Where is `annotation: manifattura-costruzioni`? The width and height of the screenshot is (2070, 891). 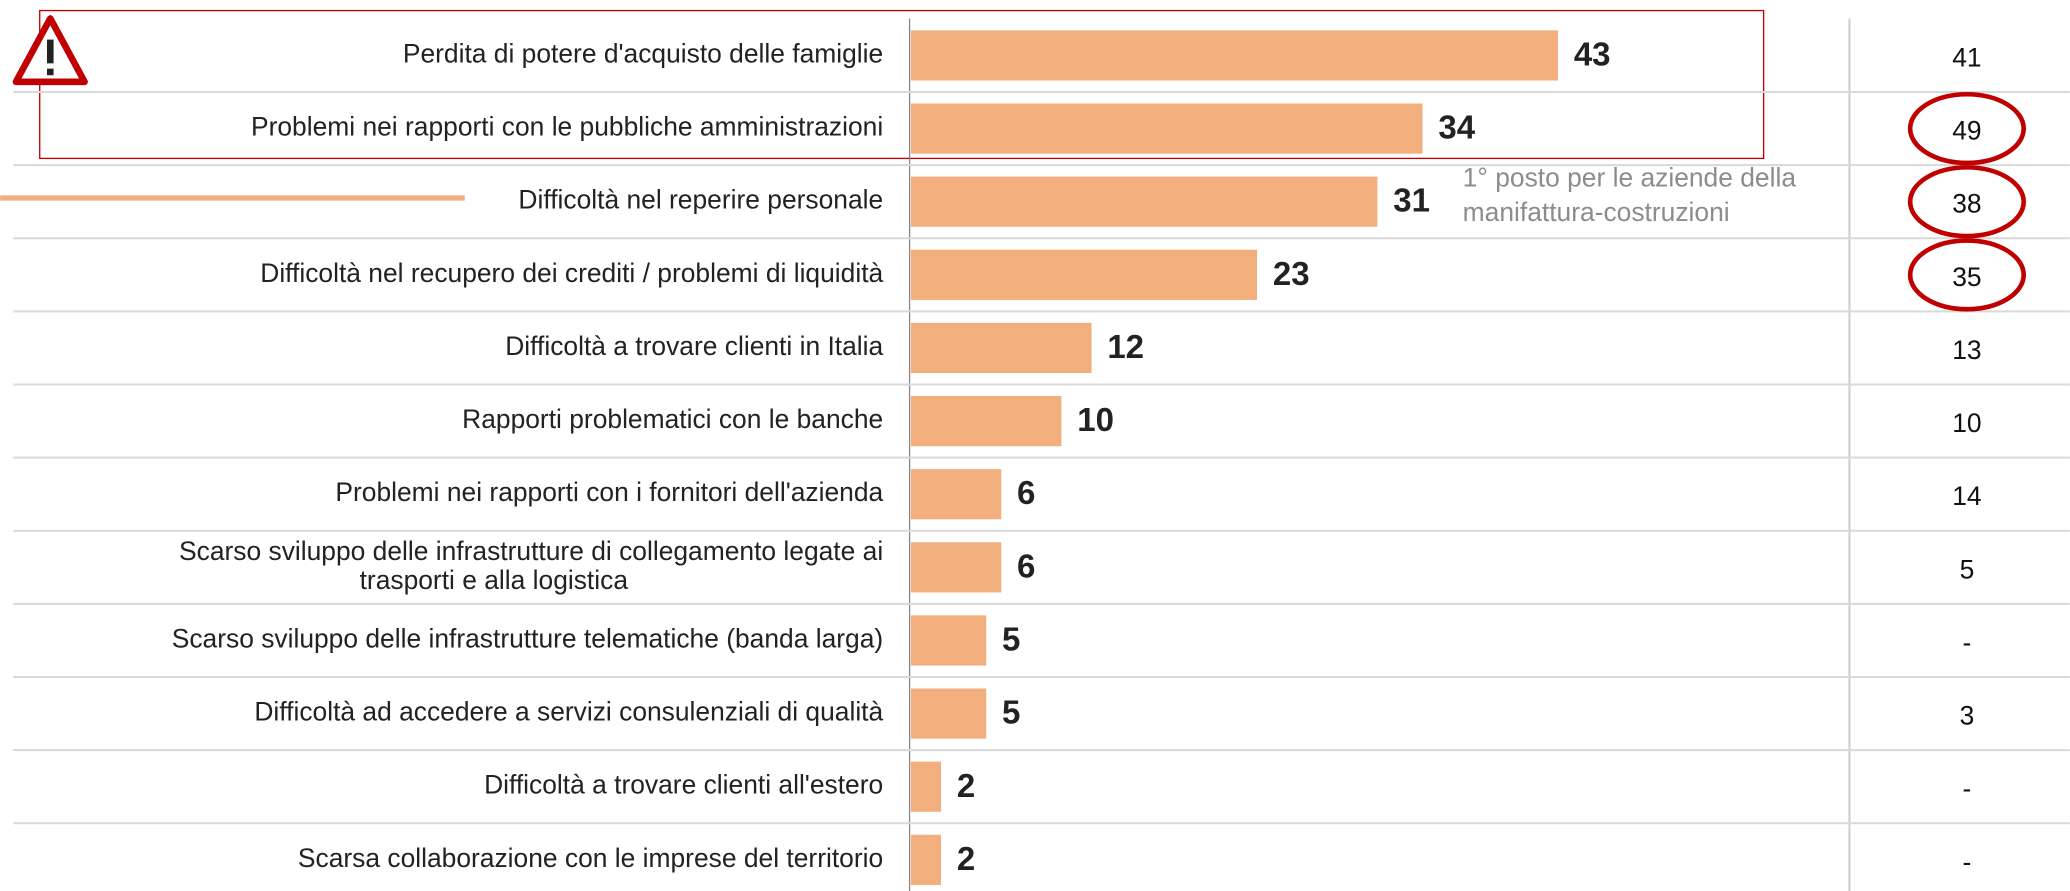 annotation: manifattura-costruzioni is located at coordinates (1596, 212).